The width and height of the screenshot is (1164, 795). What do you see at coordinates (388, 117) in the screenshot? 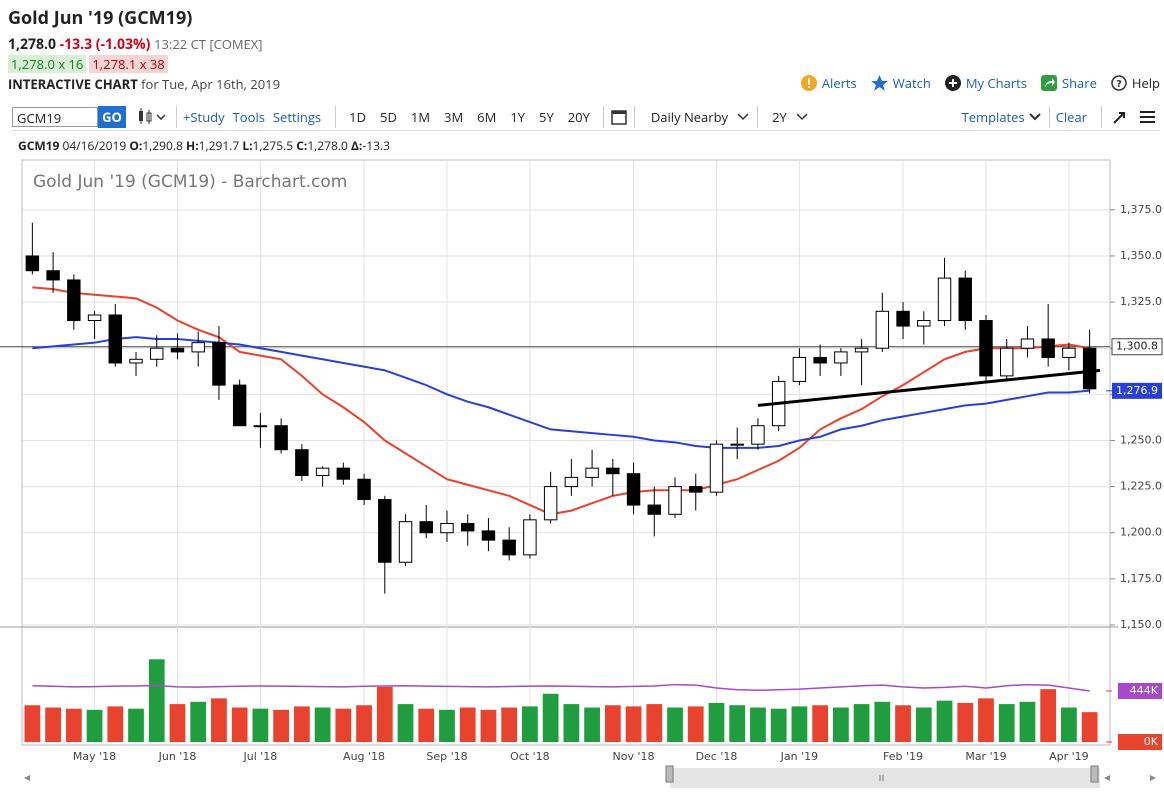
I see `period-button: 5D` at bounding box center [388, 117].